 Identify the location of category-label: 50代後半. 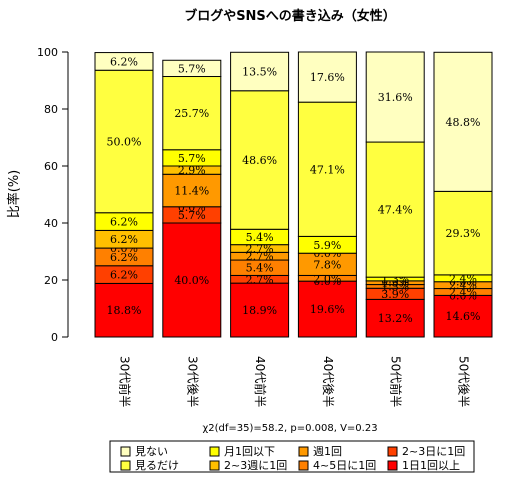
(464, 381).